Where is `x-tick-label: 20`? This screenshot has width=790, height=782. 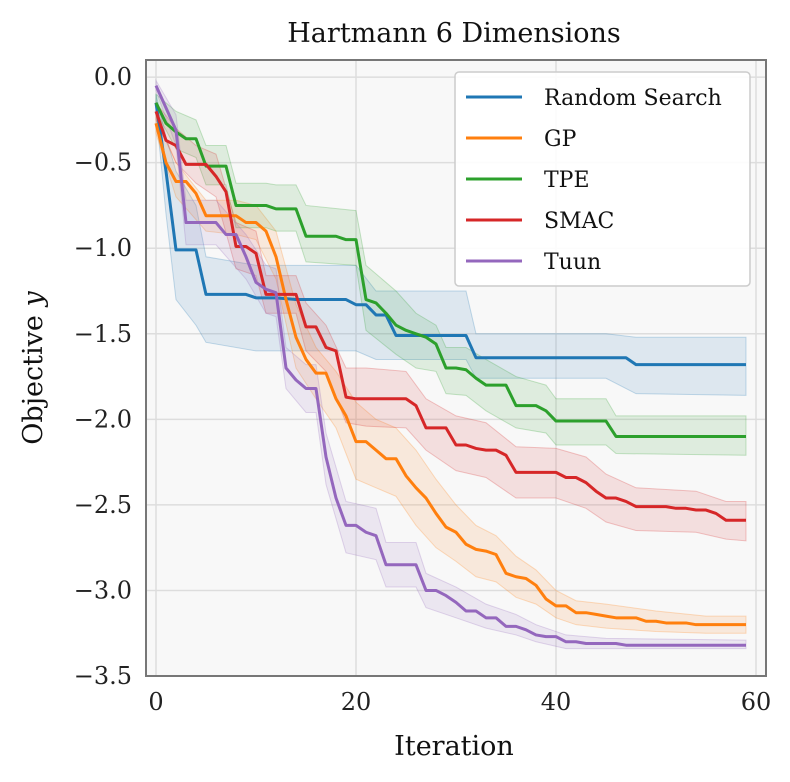 x-tick-label: 20 is located at coordinates (356, 702).